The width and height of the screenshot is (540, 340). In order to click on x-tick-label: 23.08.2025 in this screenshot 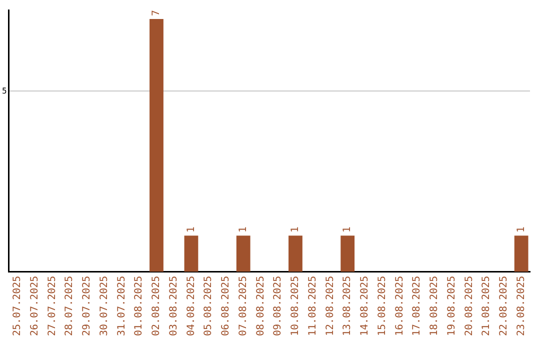, I will do `click(521, 306)`.